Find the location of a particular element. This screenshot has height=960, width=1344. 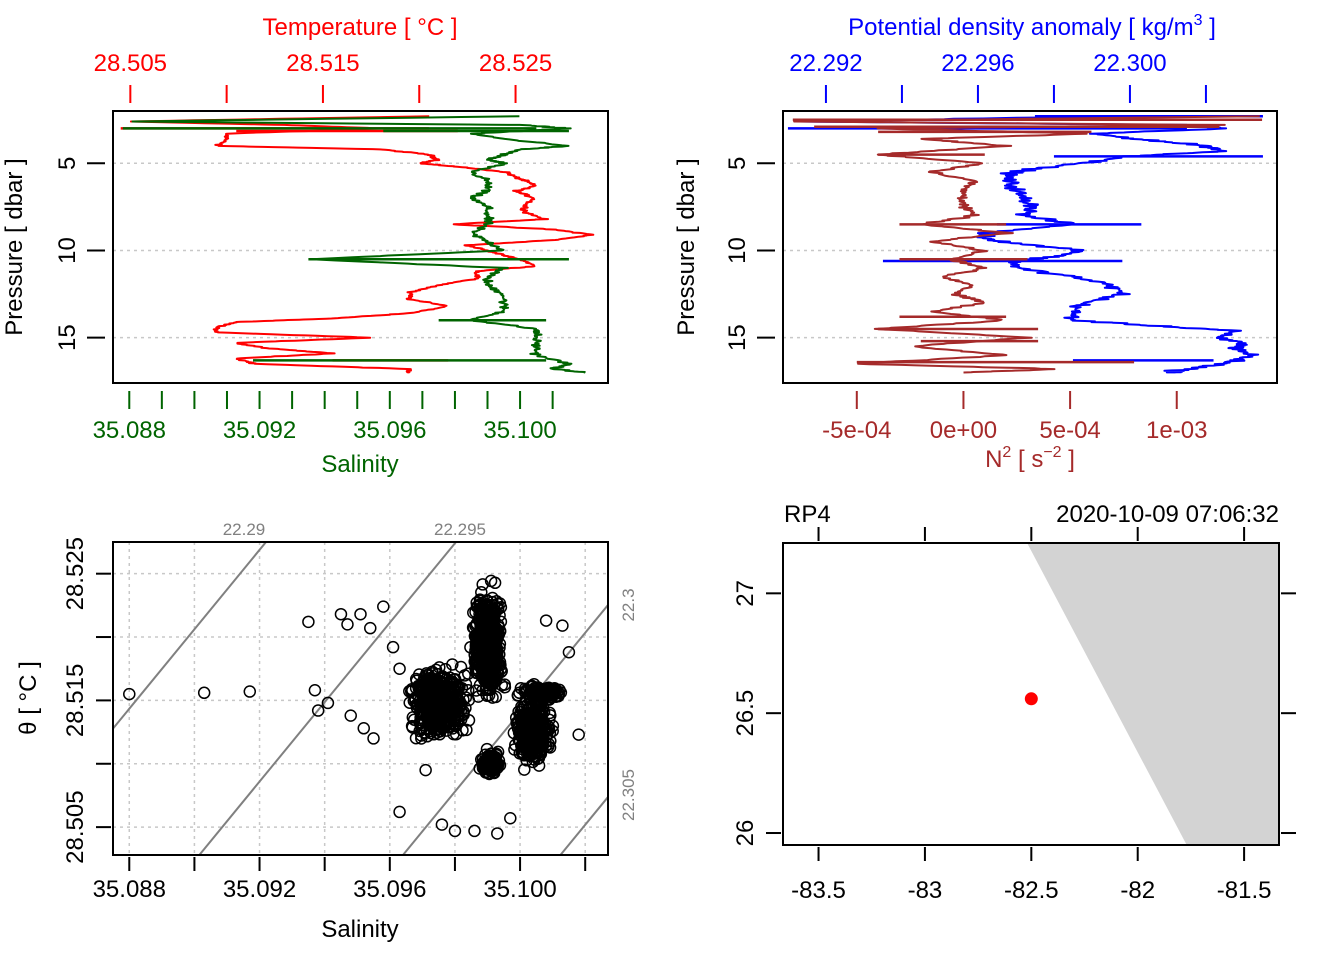

pressure-axis-title: Pressure [ dbar ] is located at coordinates (14, 246).